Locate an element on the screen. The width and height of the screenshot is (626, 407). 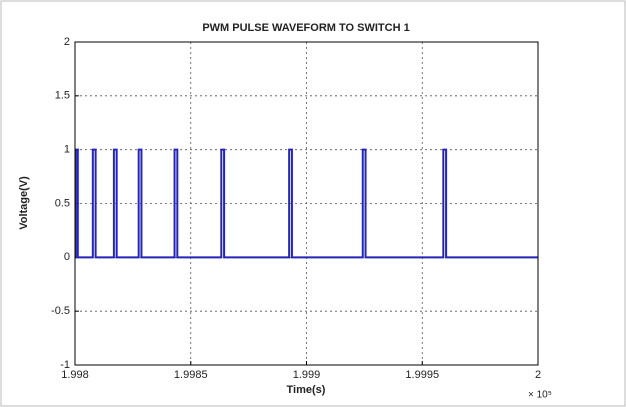
y-axis-label: Voltage(V) is located at coordinates (24, 203).